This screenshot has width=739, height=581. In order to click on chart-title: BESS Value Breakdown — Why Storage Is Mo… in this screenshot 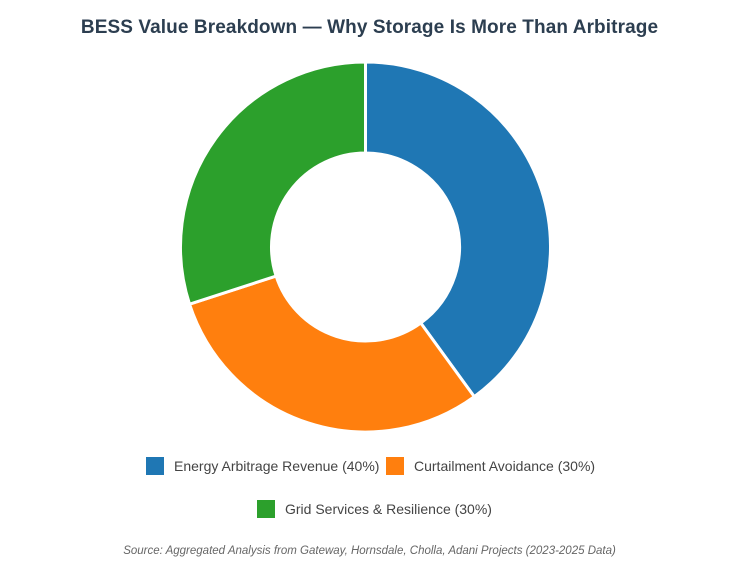, I will do `click(369, 27)`.